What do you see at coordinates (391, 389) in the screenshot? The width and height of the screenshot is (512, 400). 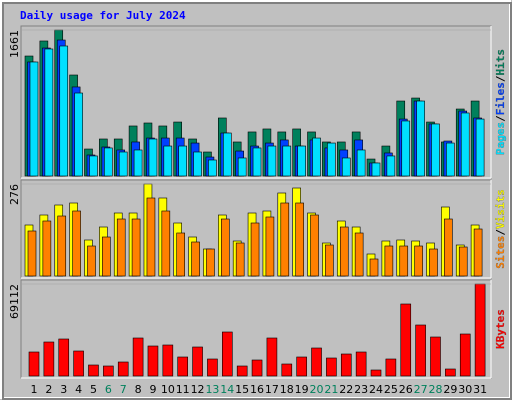 I see `x-tick-label: 25` at bounding box center [391, 389].